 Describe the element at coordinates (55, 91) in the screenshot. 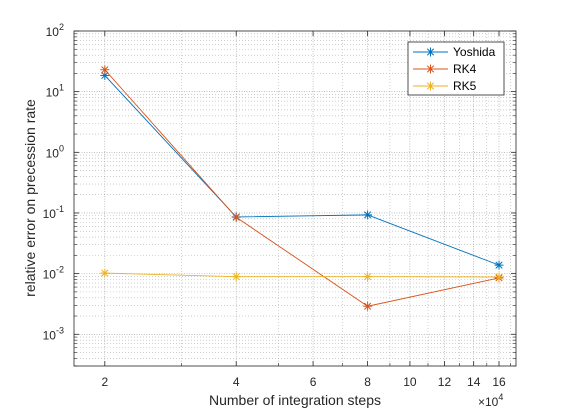

I see `y-tick-label: 10¹` at that location.